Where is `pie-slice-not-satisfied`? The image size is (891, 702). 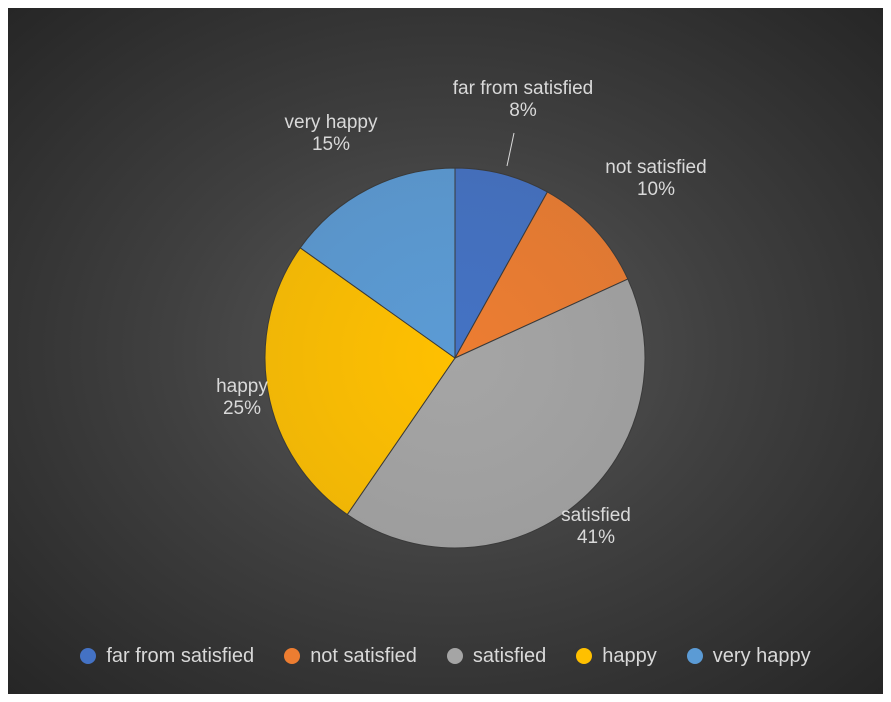
pie-slice-not-satisfied is located at coordinates (541, 275).